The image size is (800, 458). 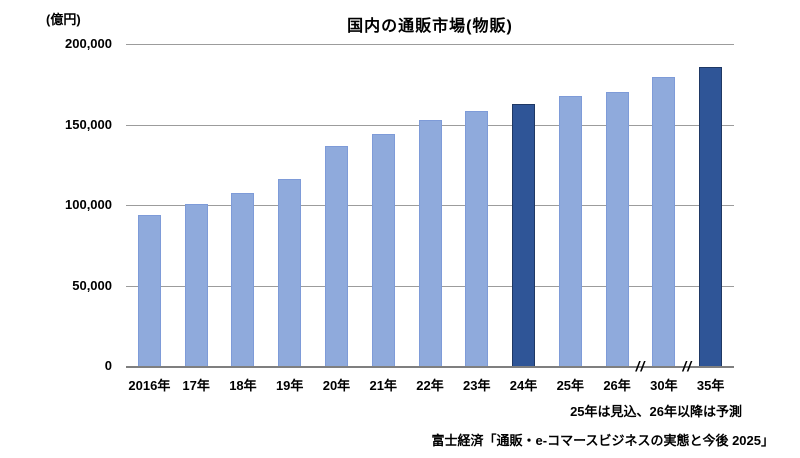 What do you see at coordinates (602, 440) in the screenshot?
I see `source-note: 富士経済「通販・e-コマースビジネスの実態と今後 2025」` at bounding box center [602, 440].